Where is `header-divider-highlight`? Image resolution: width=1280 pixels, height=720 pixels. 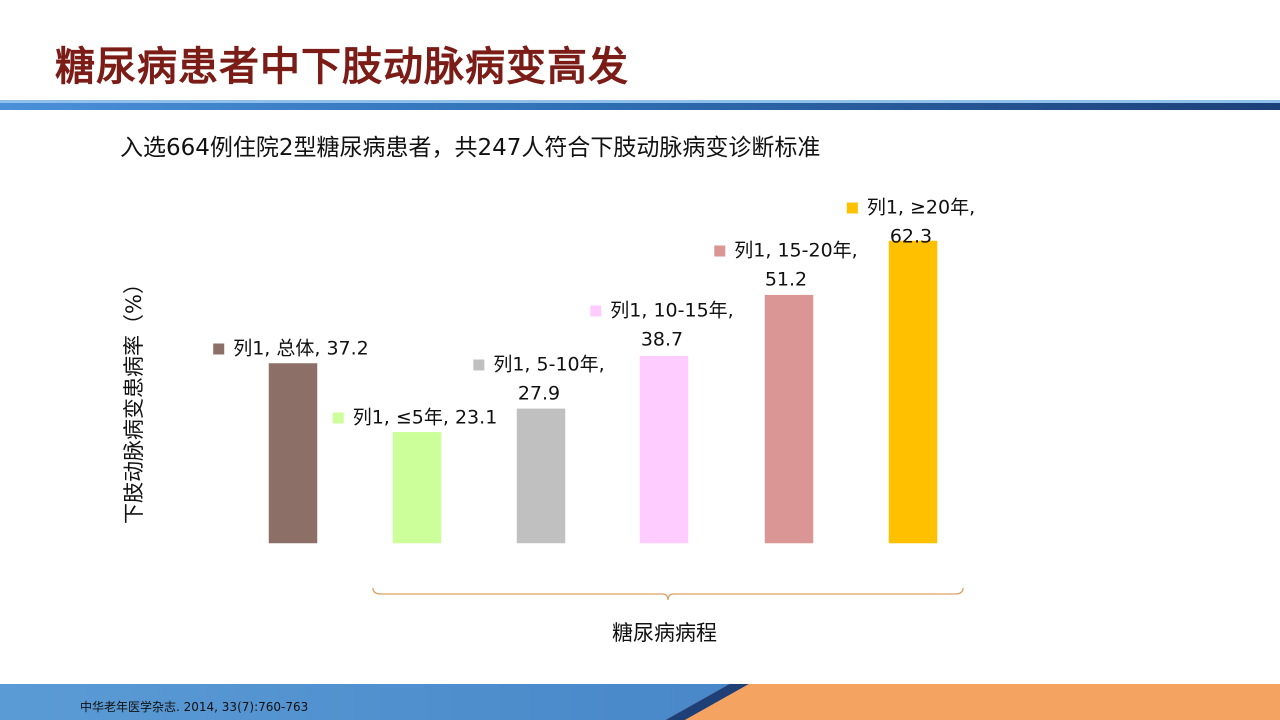
header-divider-highlight is located at coordinates (640, 101).